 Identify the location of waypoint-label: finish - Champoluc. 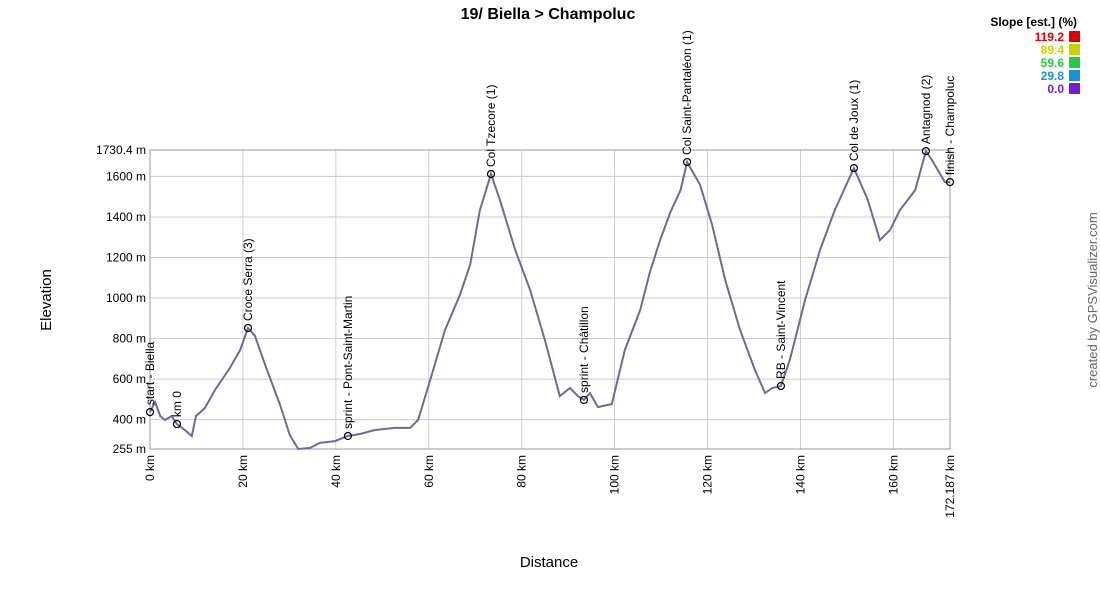
(950, 125).